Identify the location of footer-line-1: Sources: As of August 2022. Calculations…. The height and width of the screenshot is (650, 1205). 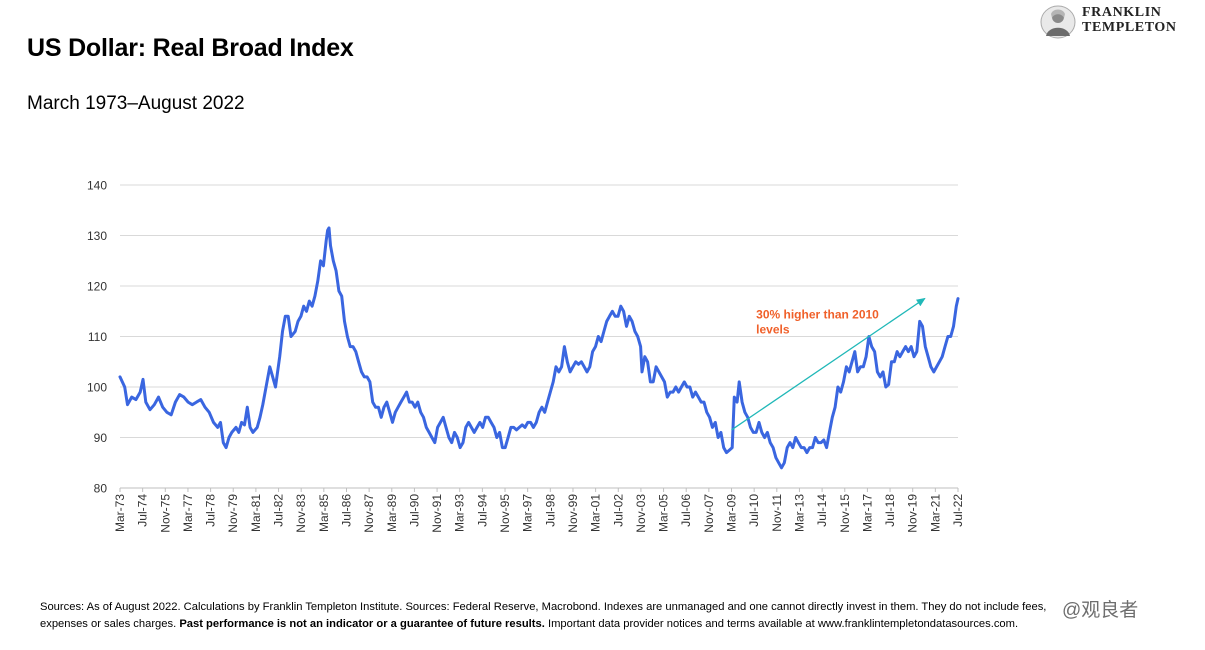
(543, 607).